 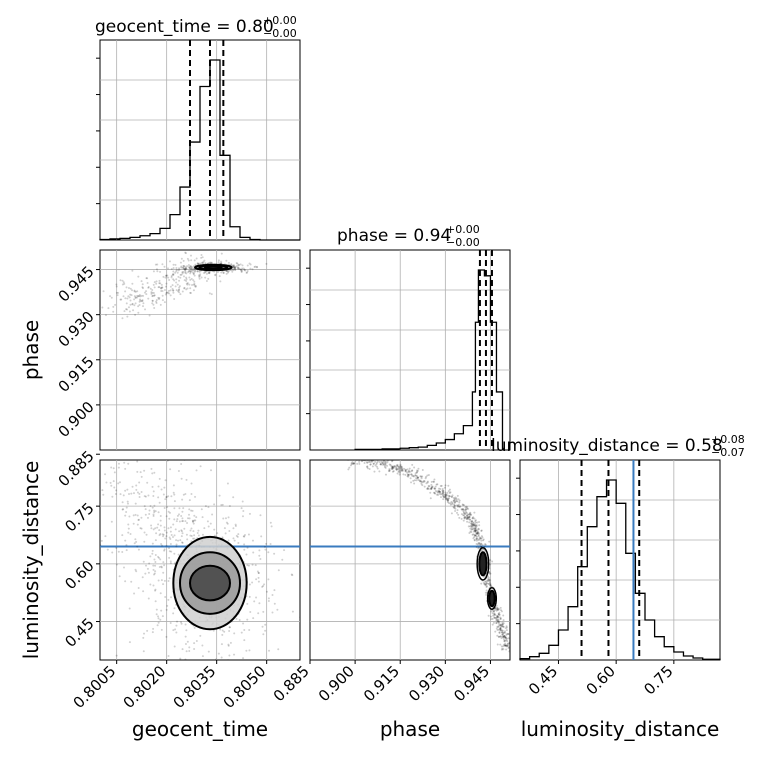 What do you see at coordinates (76, 283) in the screenshot?
I see `tick-left-label-phase-3: 0.945` at bounding box center [76, 283].